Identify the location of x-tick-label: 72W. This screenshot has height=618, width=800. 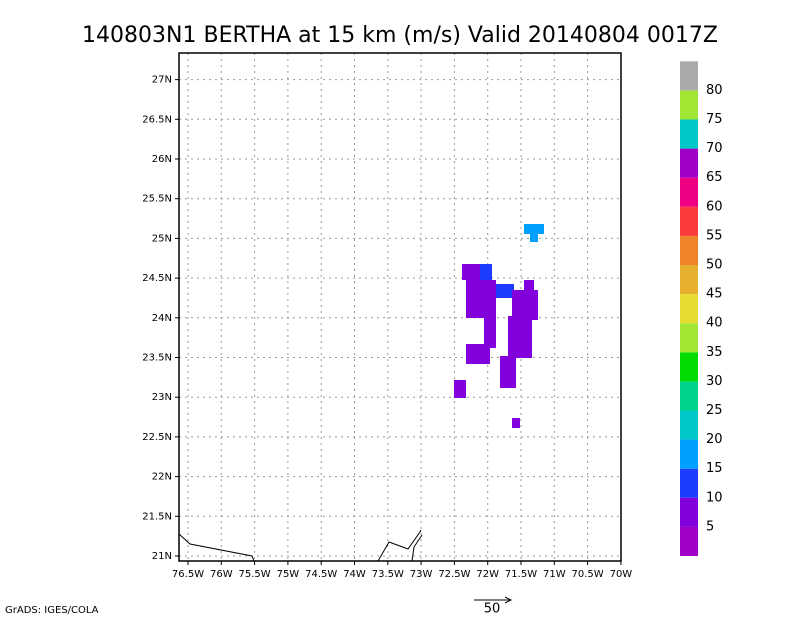
(487, 574).